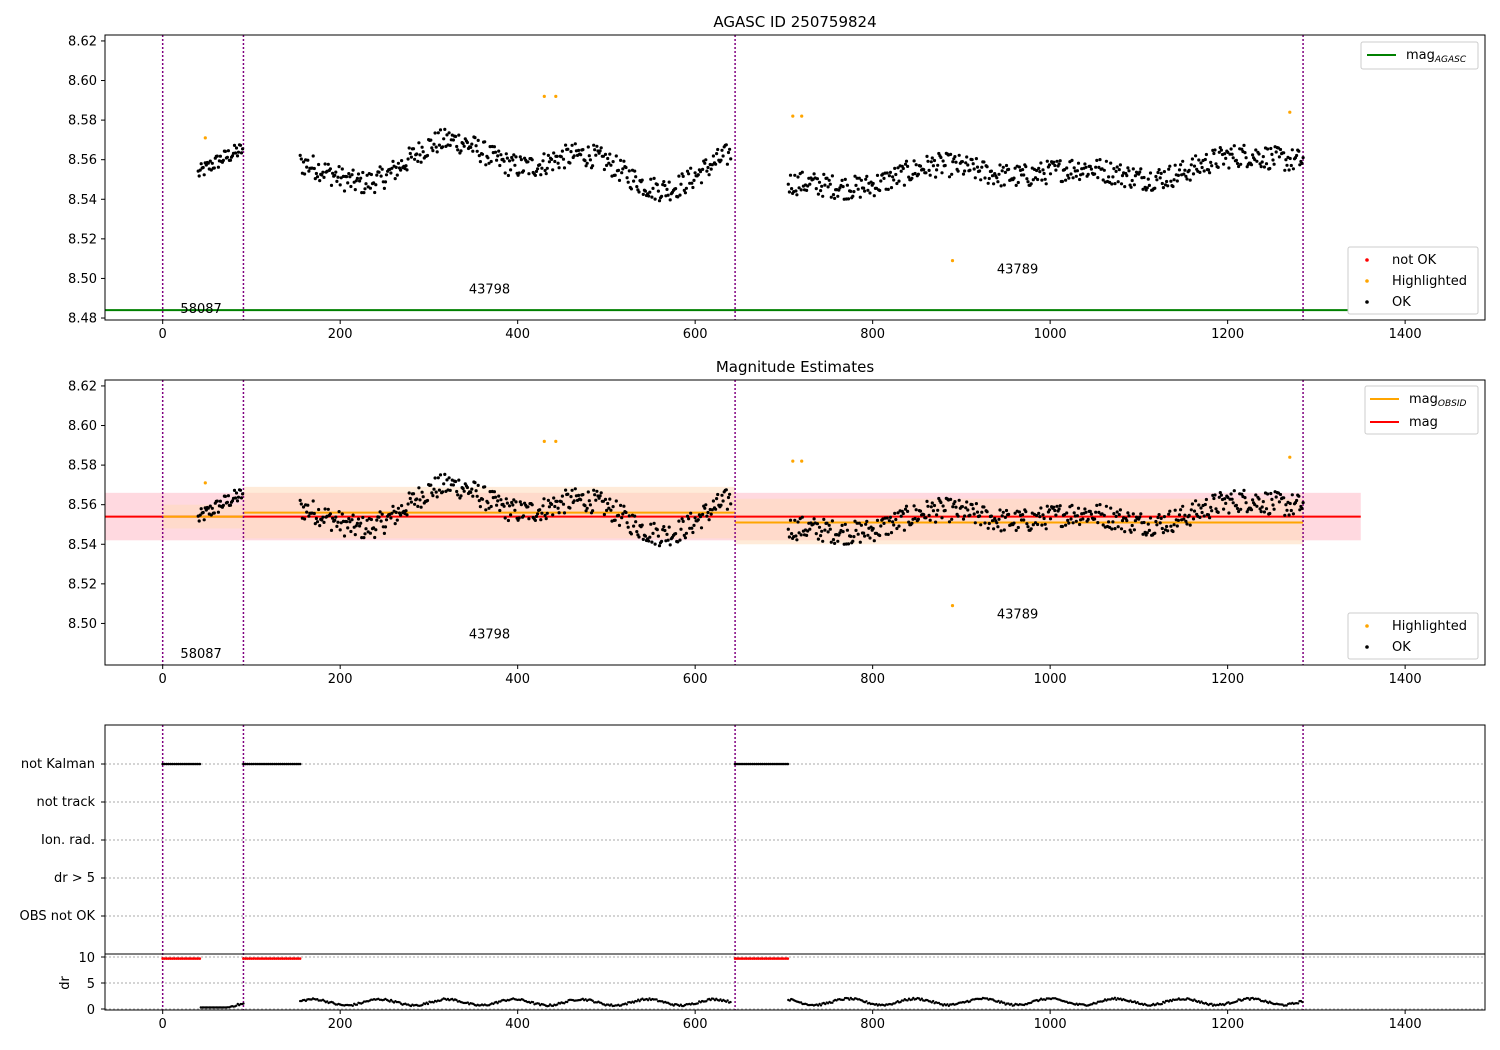  What do you see at coordinates (1423, 422) in the screenshot?
I see `legend-mag-label: mag` at bounding box center [1423, 422].